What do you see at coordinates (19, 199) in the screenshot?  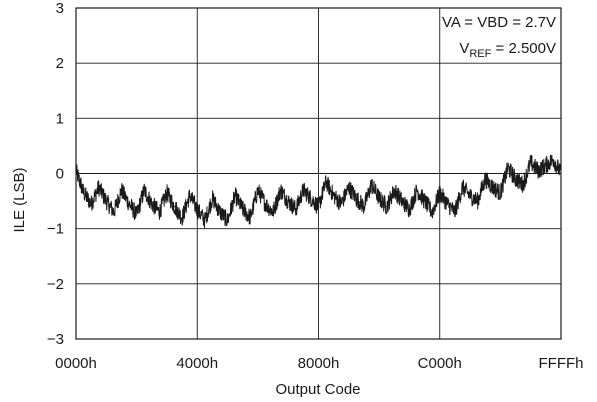 I see `y-axis-label: ILE (LSB)` at bounding box center [19, 199].